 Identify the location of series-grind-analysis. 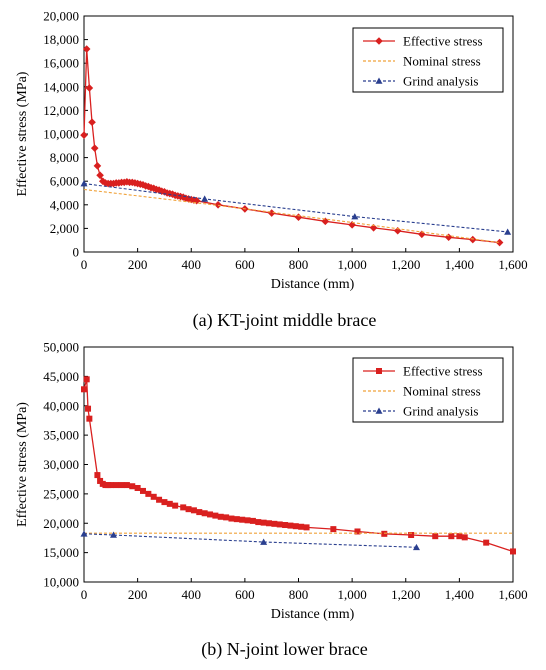
(250, 540).